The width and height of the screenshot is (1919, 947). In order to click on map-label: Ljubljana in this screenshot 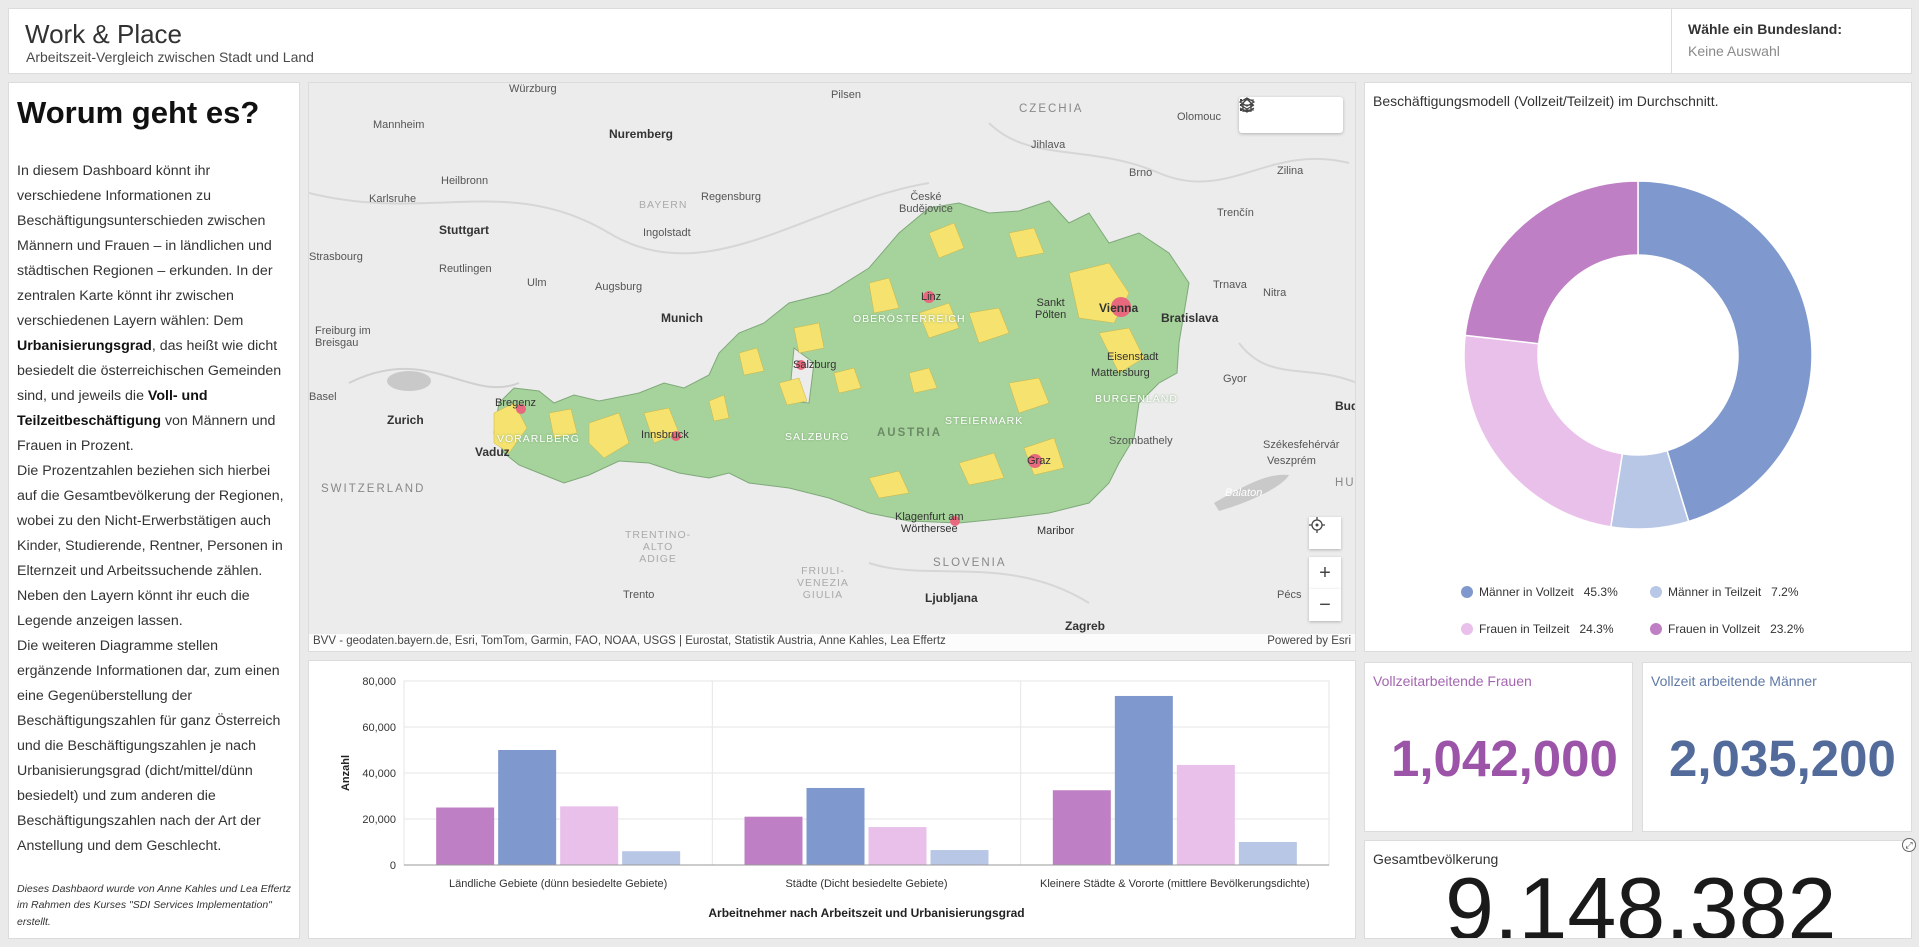, I will do `click(951, 598)`.